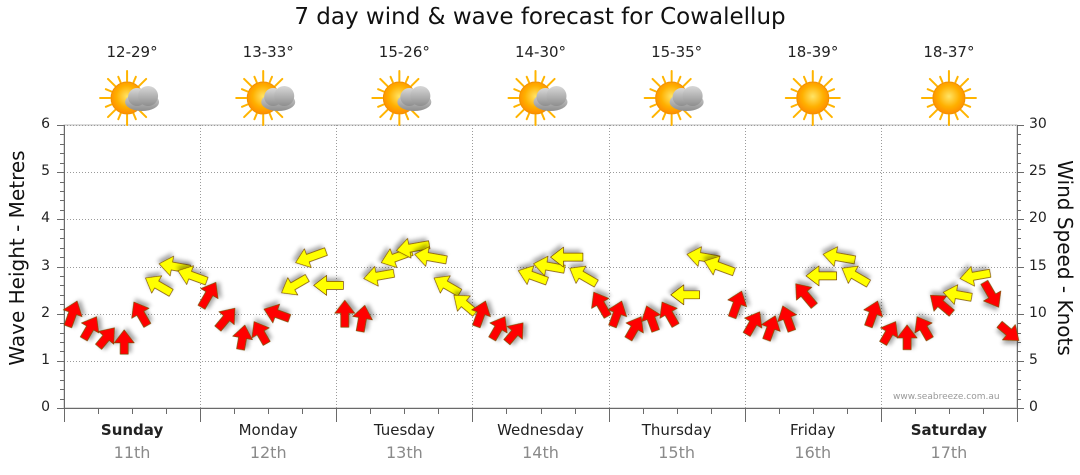  Describe the element at coordinates (813, 52) in the screenshot. I see `temperature-range: 18-39°` at that location.